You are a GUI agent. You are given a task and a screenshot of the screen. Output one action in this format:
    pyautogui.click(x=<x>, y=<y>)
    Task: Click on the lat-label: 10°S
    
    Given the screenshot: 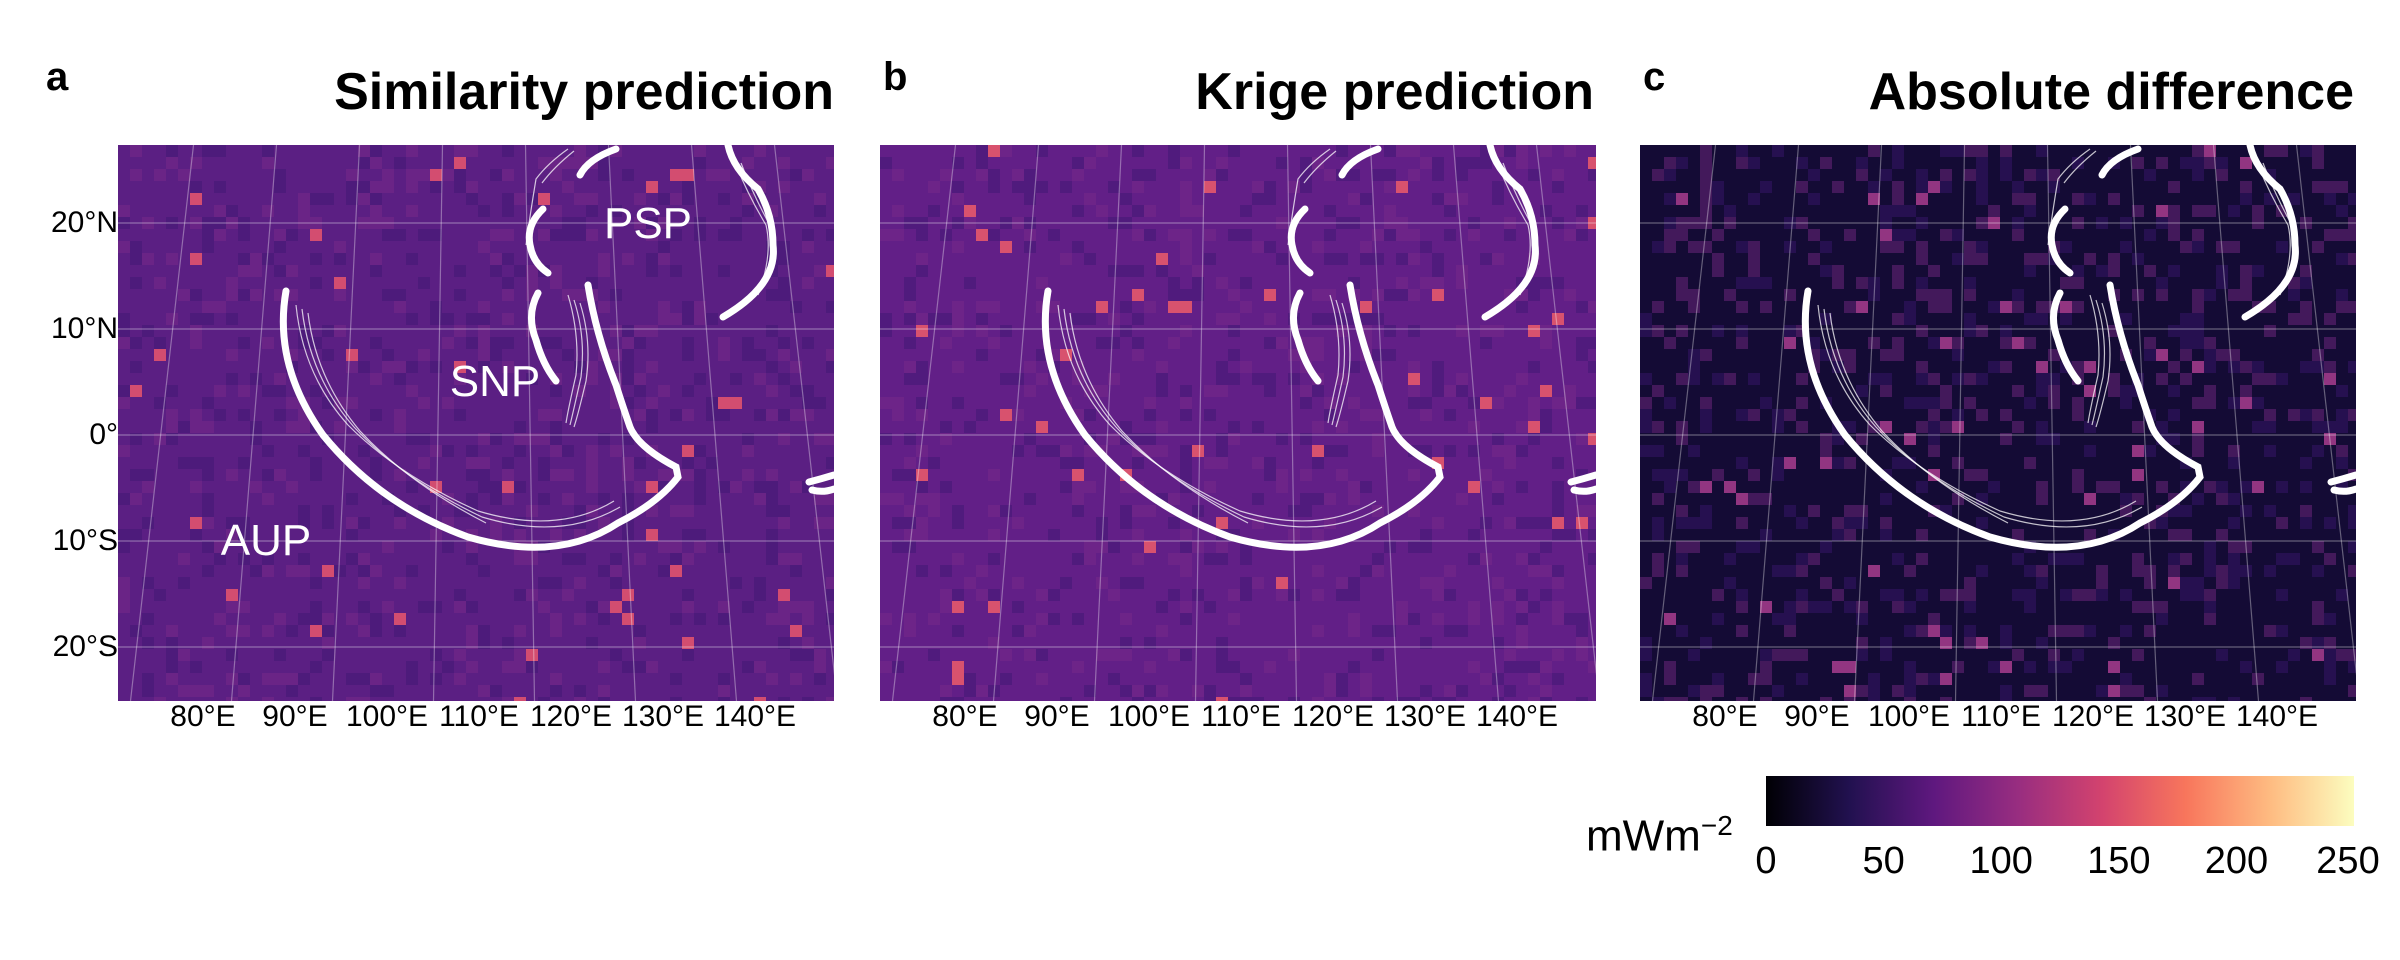 What is the action you would take?
    pyautogui.click(x=85, y=540)
    